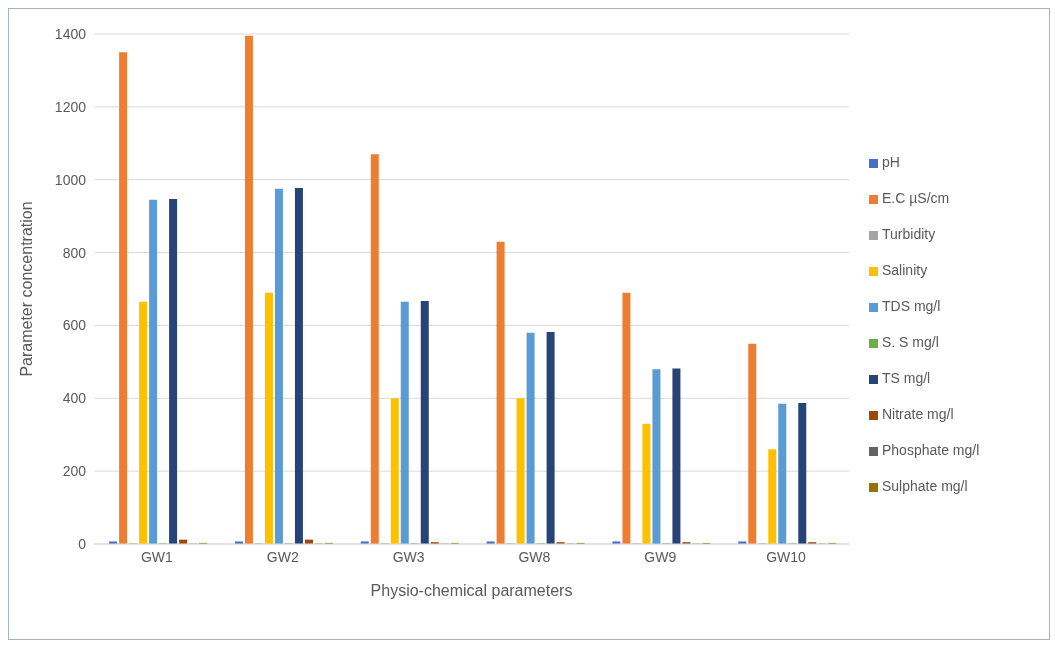  I want to click on legend-label: TS mg/l, so click(906, 378).